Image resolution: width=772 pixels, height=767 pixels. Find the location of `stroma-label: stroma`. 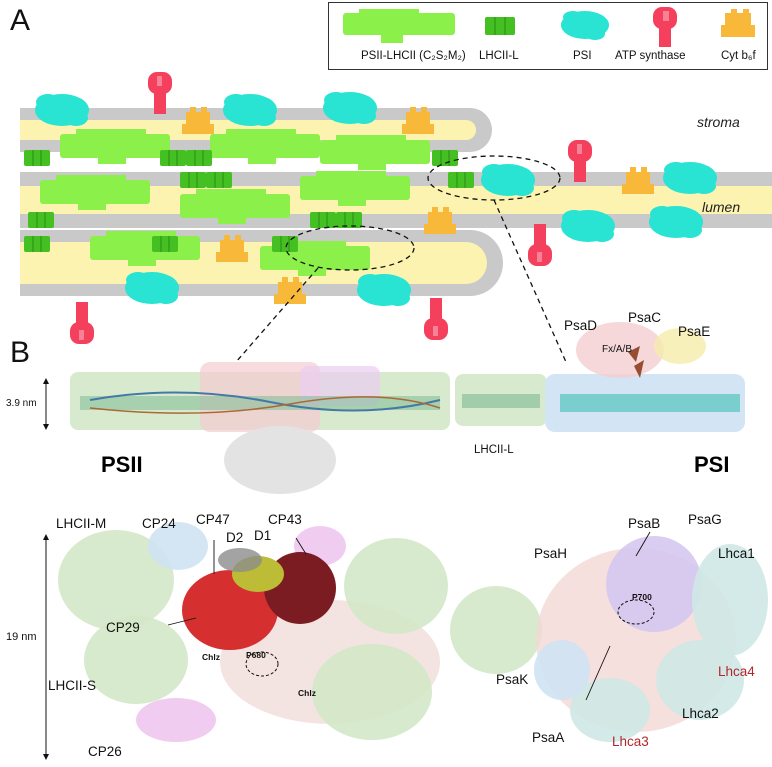

stroma-label: stroma is located at coordinates (718, 122).